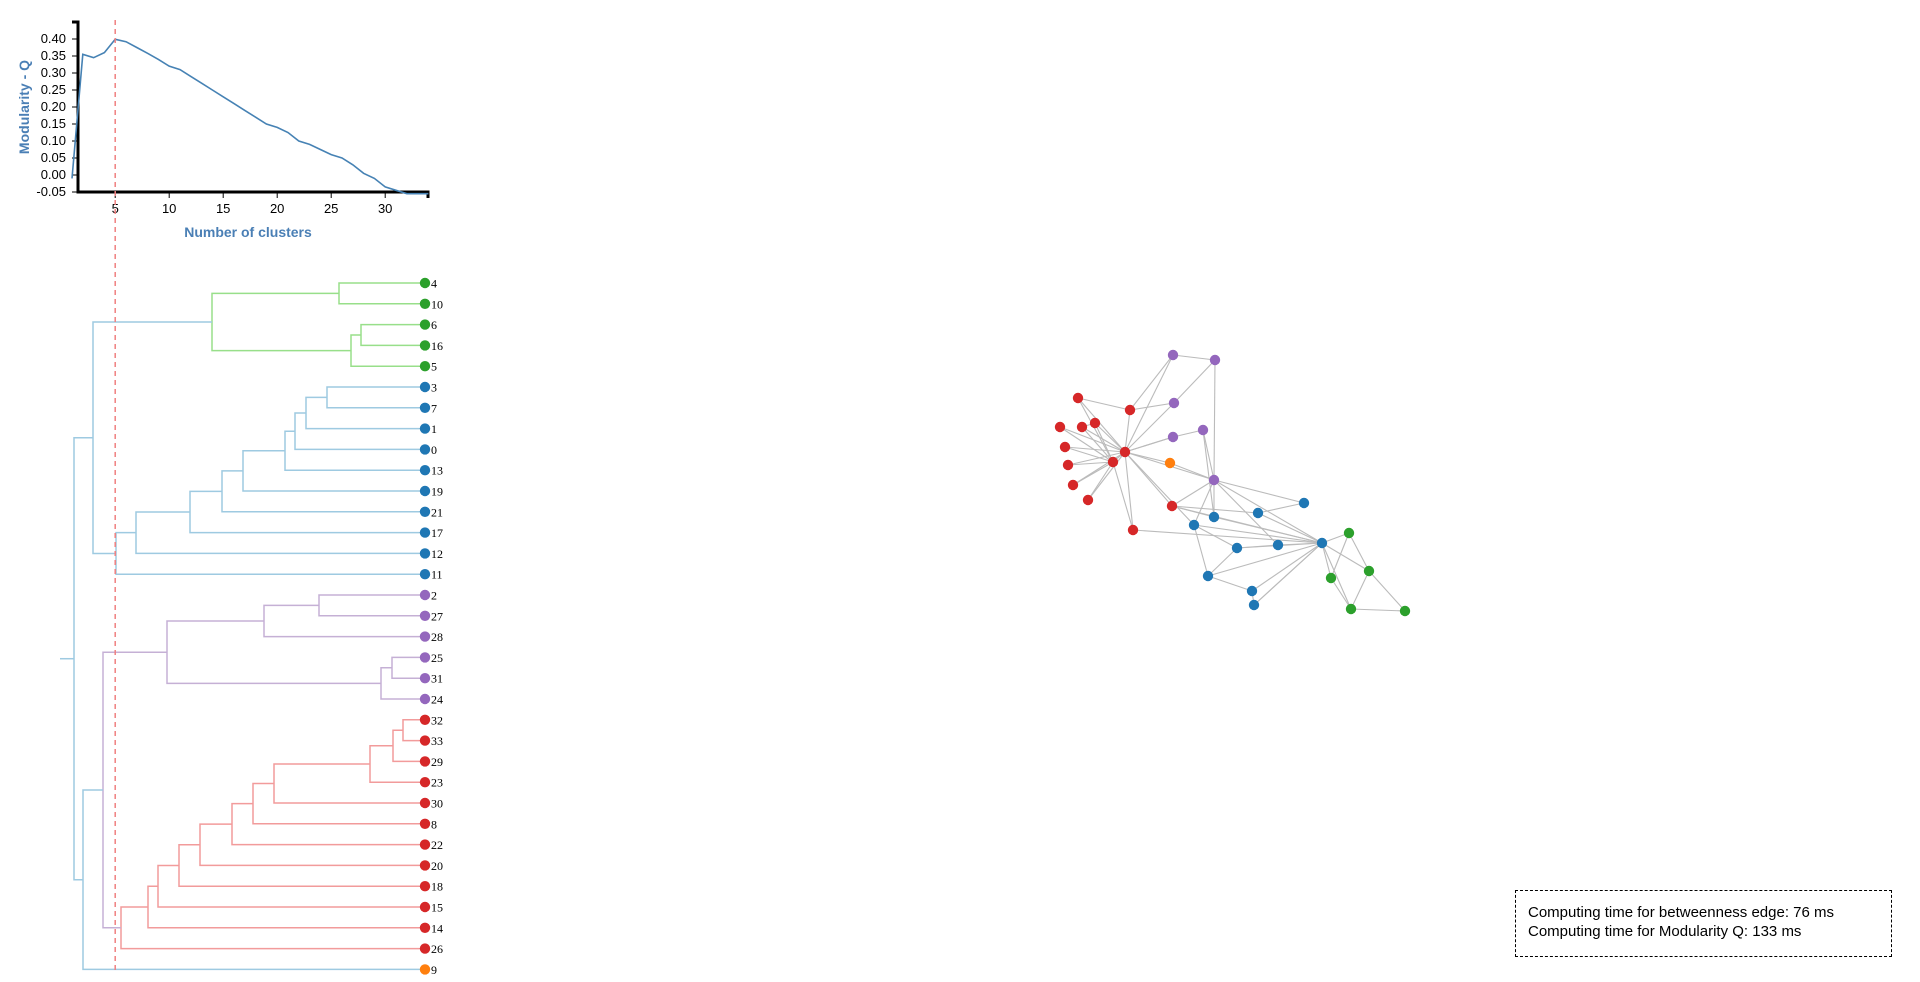 The height and width of the screenshot is (982, 1920). What do you see at coordinates (251, 109) in the screenshot?
I see `chart-axes` at bounding box center [251, 109].